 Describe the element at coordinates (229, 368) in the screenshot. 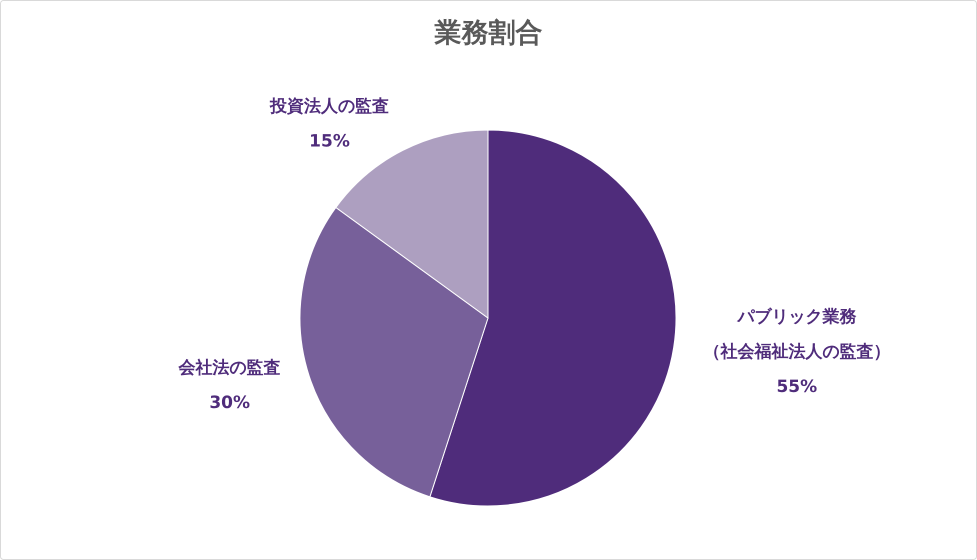

I see `slice-label: 会社法の監査` at that location.